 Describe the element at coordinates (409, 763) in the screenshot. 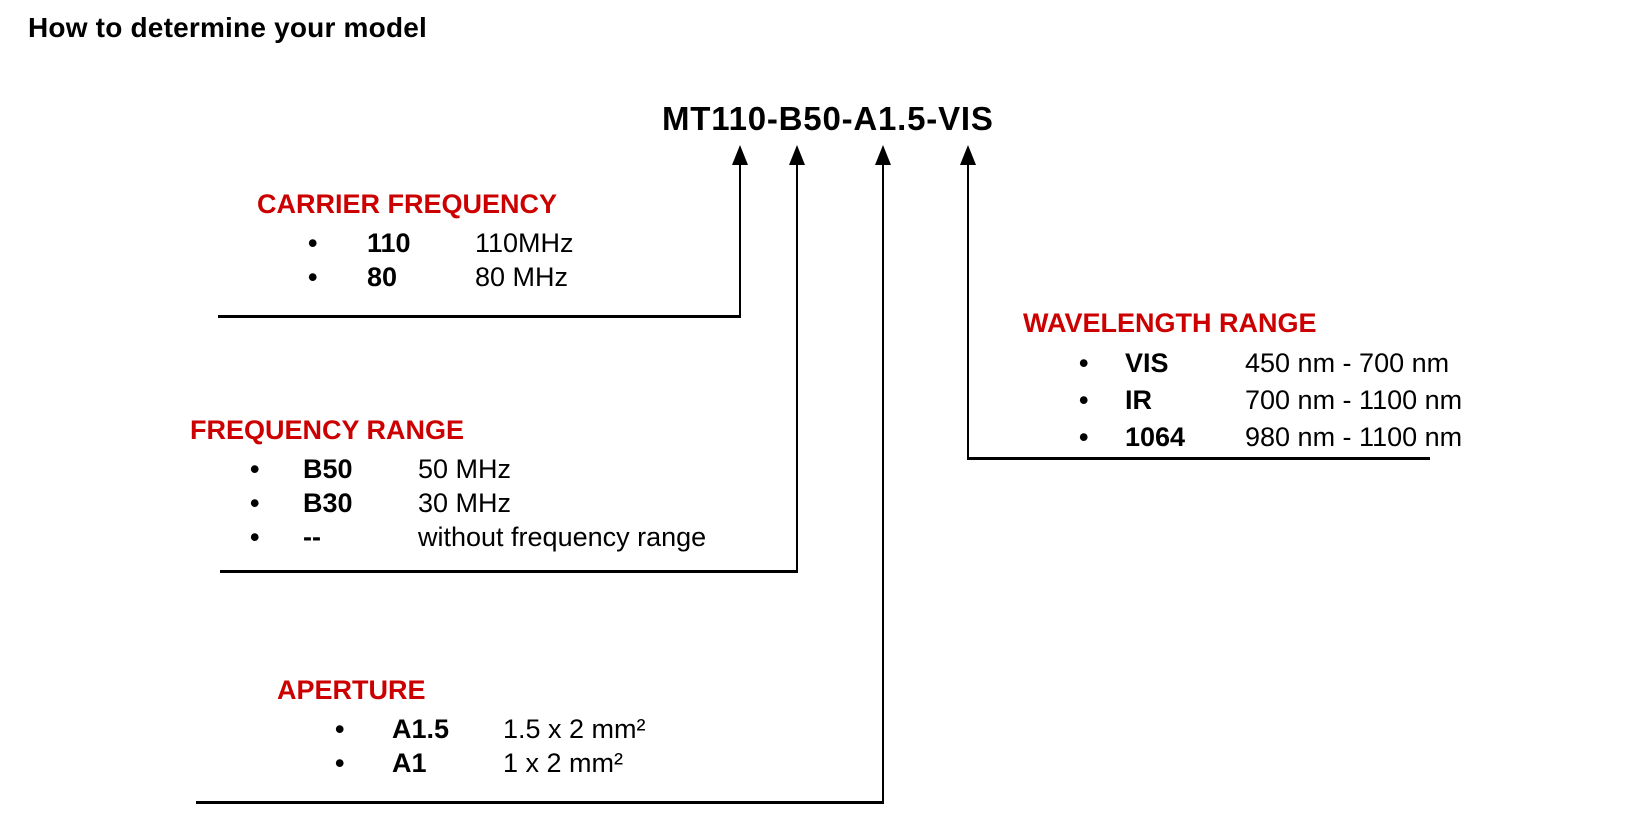

I see `option-code: A1` at that location.